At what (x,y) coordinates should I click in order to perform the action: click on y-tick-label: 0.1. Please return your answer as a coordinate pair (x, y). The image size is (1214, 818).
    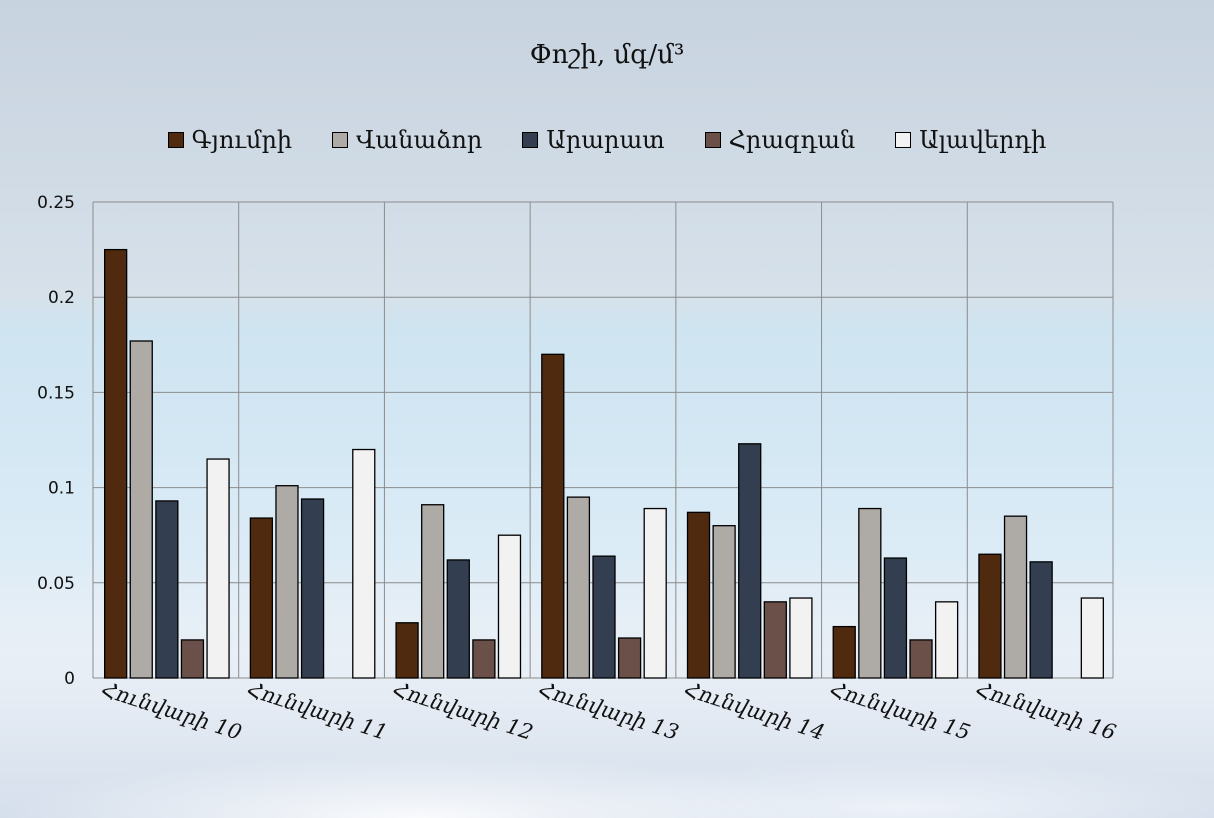
    Looking at the image, I should click on (61, 489).